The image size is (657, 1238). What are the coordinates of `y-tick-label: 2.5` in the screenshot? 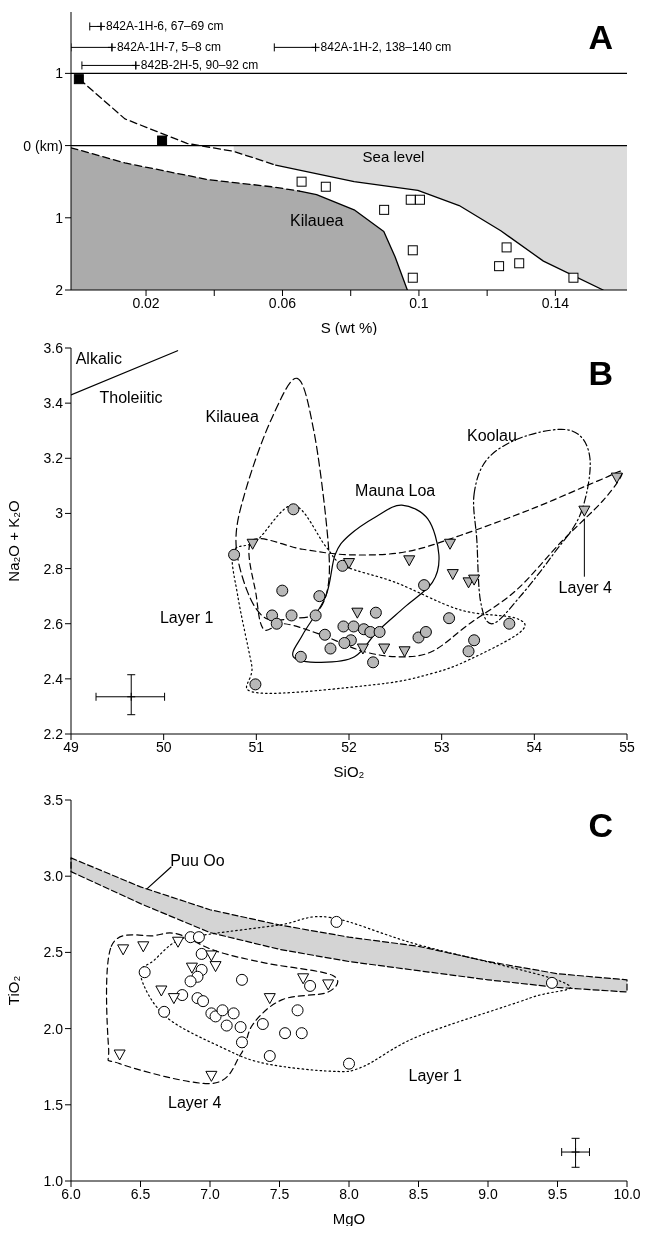 It's located at (53, 952).